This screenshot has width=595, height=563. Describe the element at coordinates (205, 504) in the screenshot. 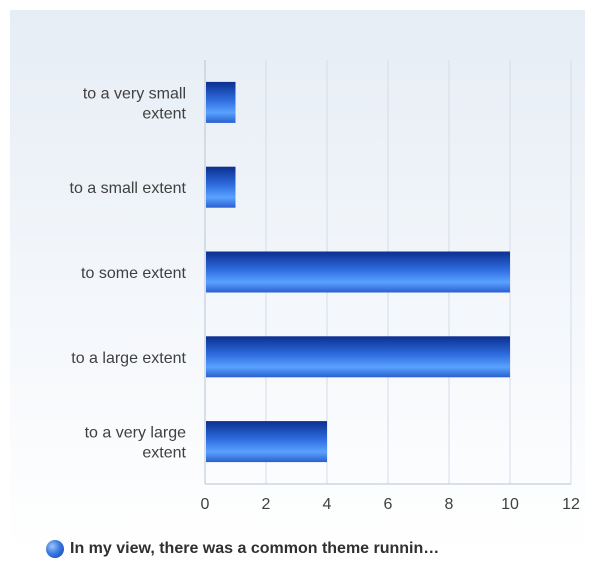

I see `x-tick-label: 0` at that location.